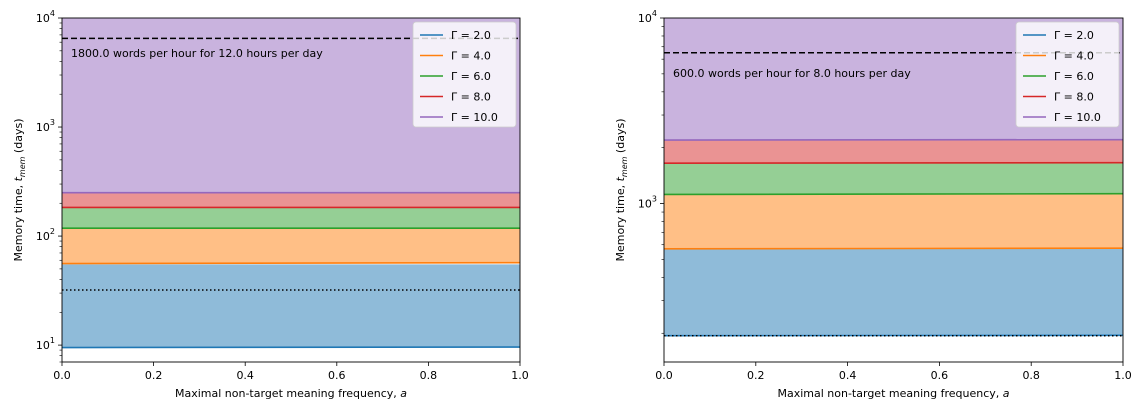  I want to click on y-tick-label: 10¹, so click(45, 344).